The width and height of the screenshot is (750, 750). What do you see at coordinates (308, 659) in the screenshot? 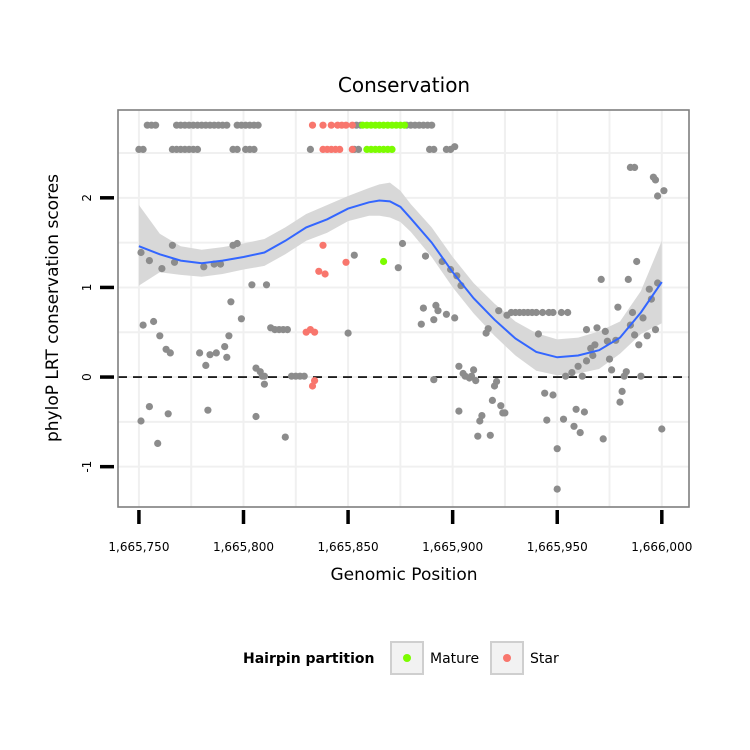
I see `legend-title: Hairpin partition` at bounding box center [308, 659].